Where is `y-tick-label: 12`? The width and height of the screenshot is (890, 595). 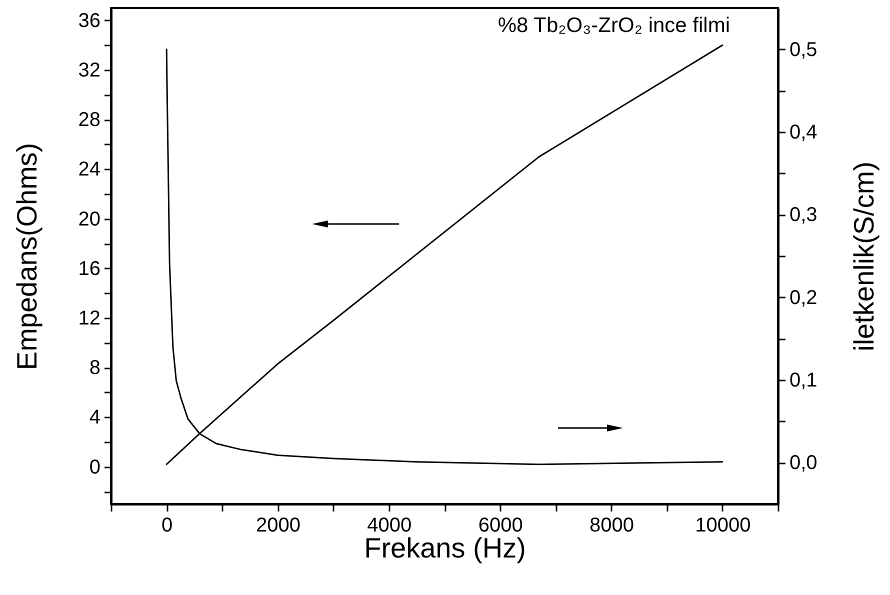
y-tick-label: 12 is located at coordinates (89, 319).